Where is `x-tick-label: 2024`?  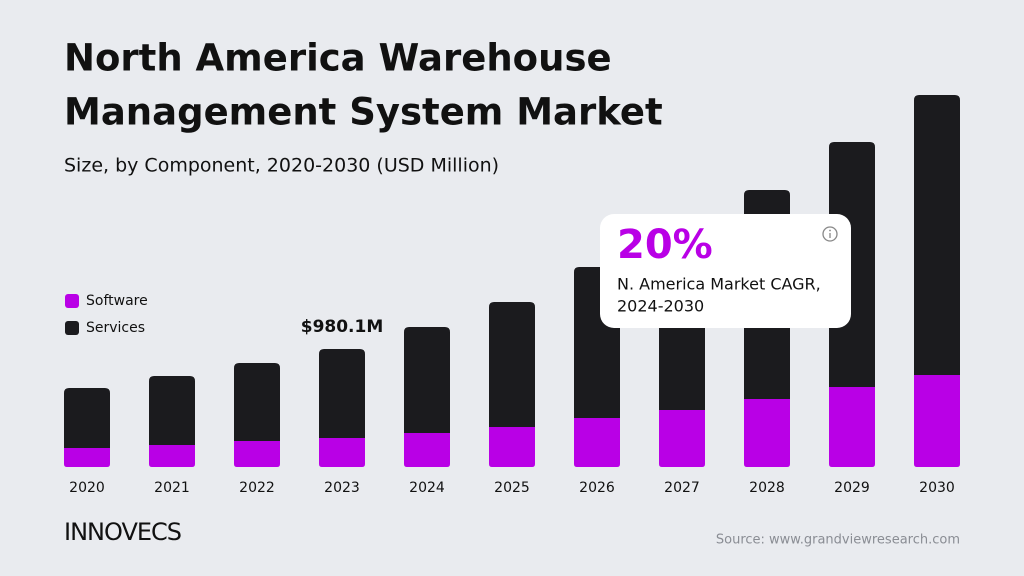 x-tick-label: 2024 is located at coordinates (427, 488).